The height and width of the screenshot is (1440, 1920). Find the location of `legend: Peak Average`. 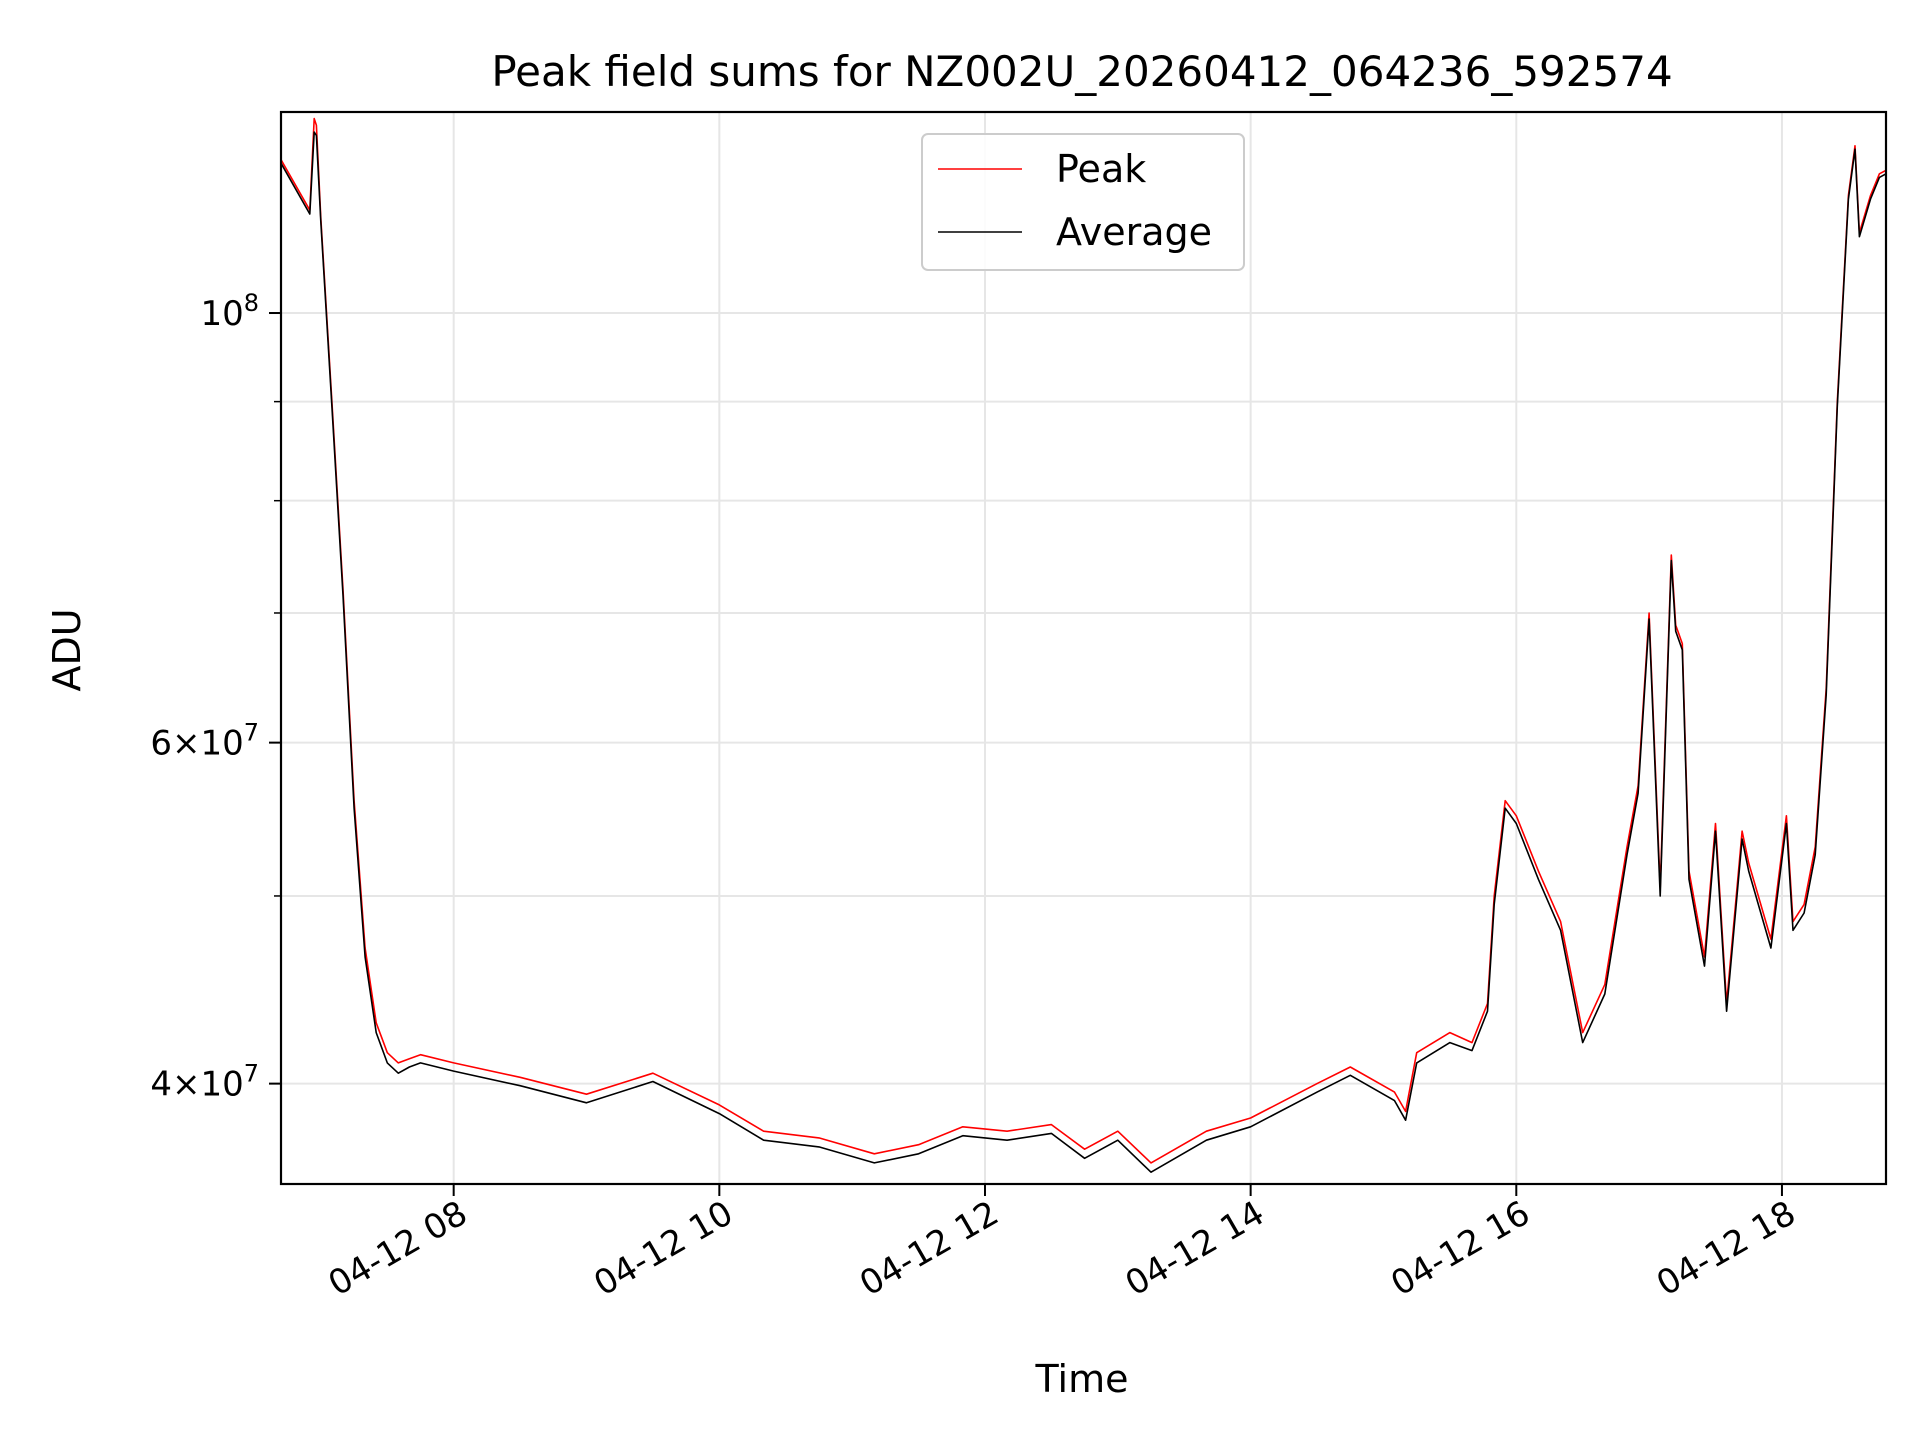

legend: Peak Average is located at coordinates (1083, 202).